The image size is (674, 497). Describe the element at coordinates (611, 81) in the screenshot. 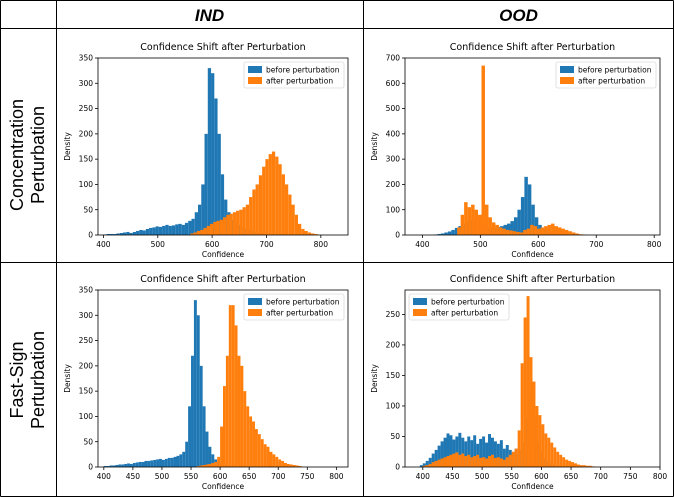

I see `legend-label: after perturbation` at that location.